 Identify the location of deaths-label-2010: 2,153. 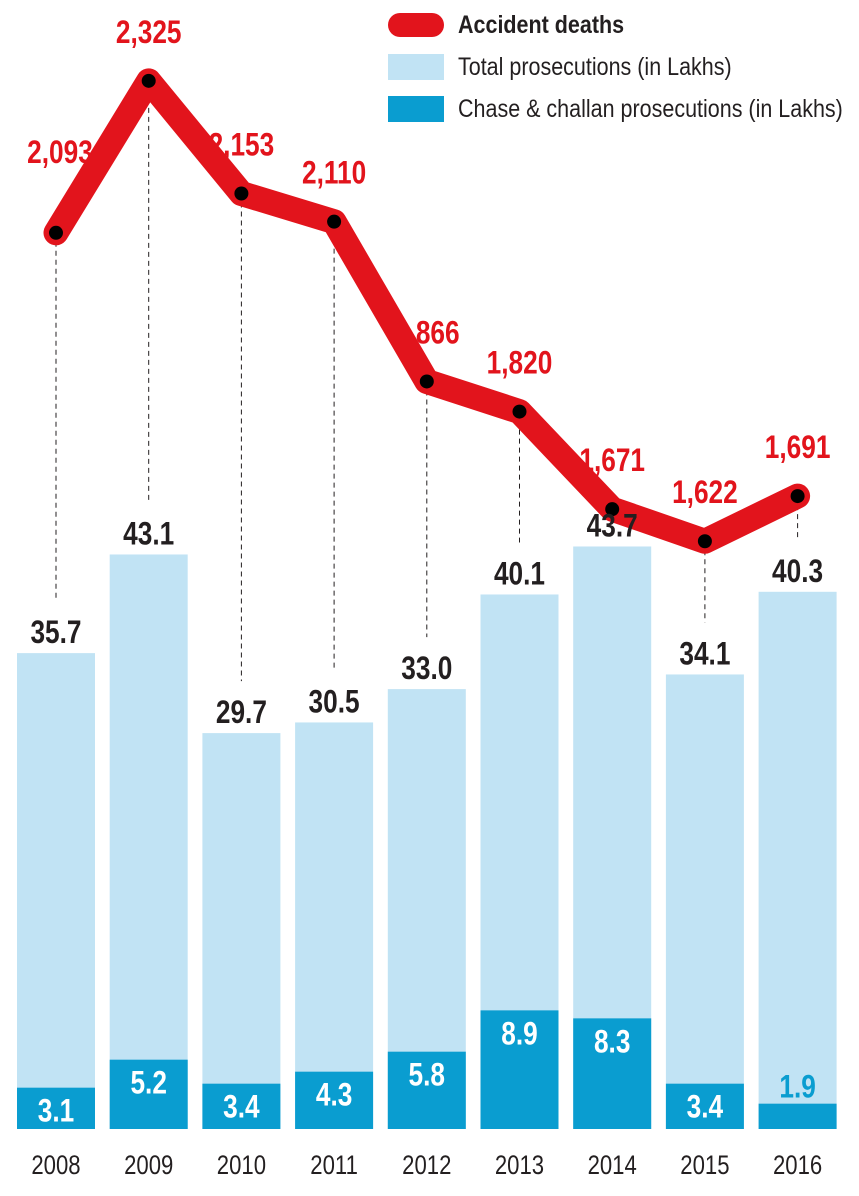
(242, 145).